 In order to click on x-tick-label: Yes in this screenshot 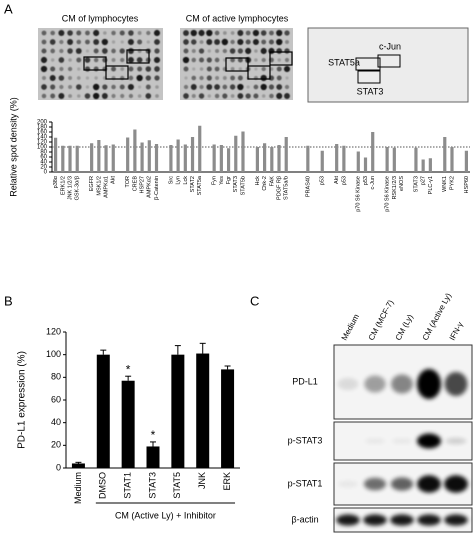, I will do `click(222, 180)`.